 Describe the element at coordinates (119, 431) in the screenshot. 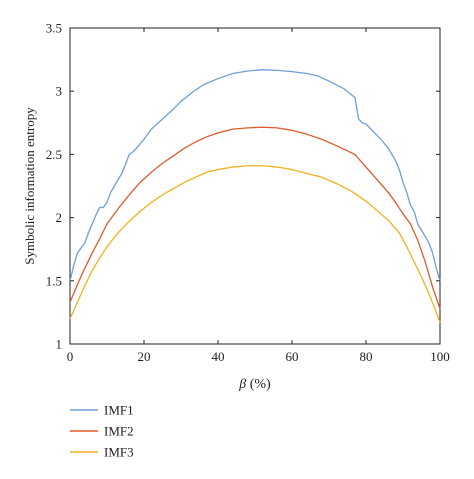

I see `legend-label-imf2: IMF2` at that location.